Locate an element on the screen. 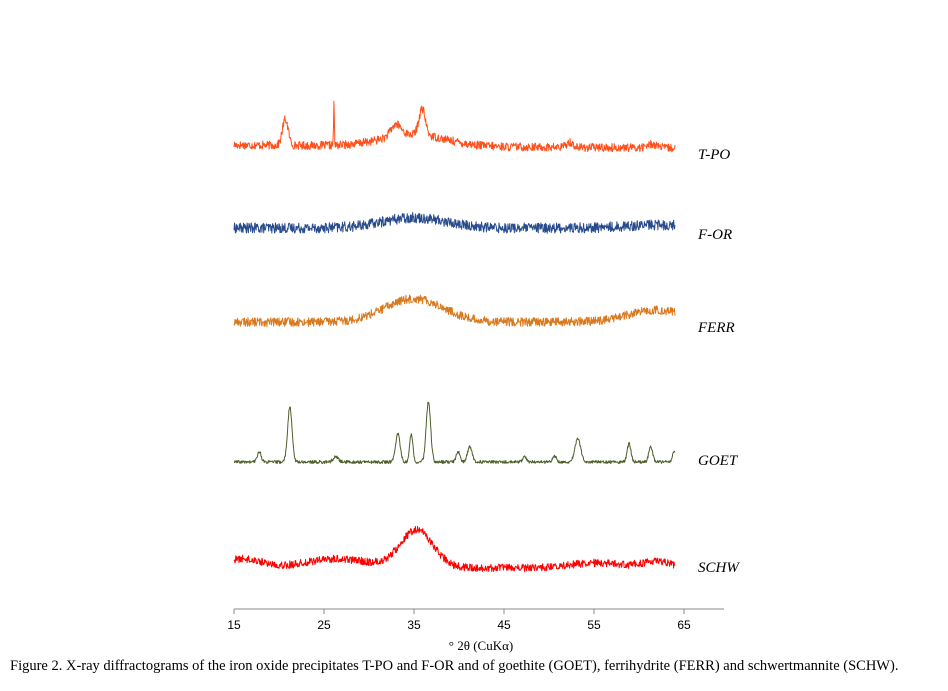  x-tick-label: 35 is located at coordinates (414, 625).